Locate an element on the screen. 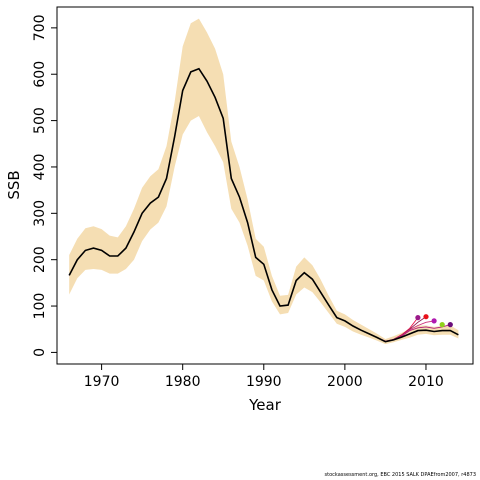 This screenshot has height=480, width=480. y-tick-label: 100 is located at coordinates (40, 306).